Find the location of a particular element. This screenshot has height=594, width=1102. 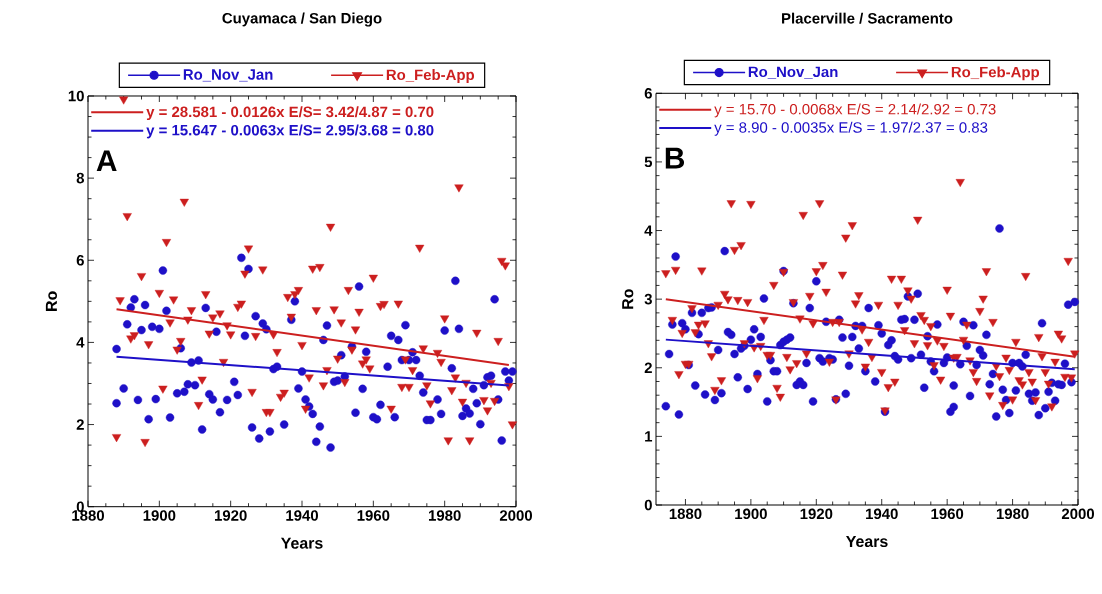

legend-label: y = 28.581 - 0.0126x E/S= 3.42/4.87 = 0.70 is located at coordinates (290, 113).